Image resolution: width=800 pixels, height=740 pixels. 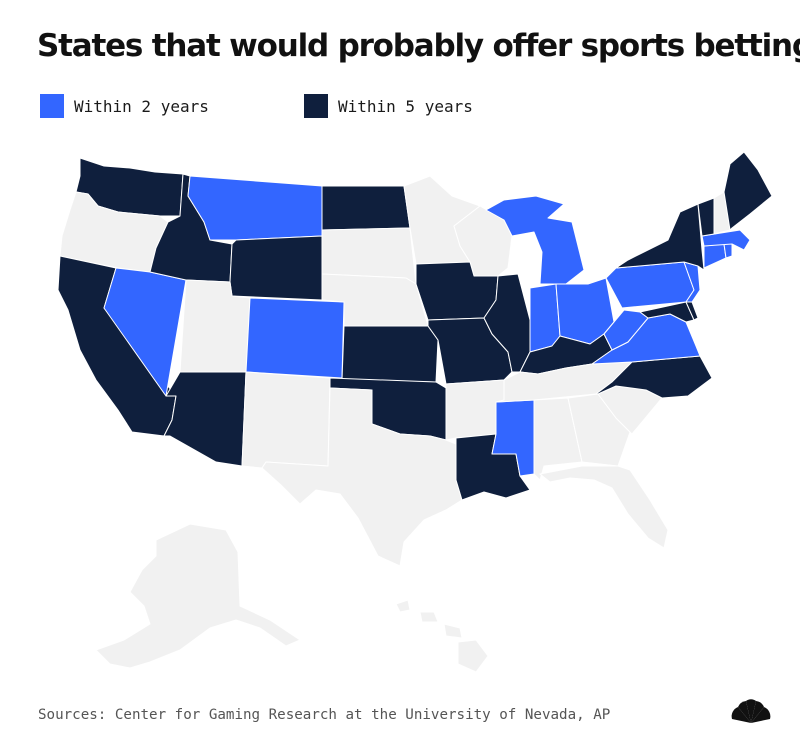 I want to click on state-NV, so click(x=145, y=332).